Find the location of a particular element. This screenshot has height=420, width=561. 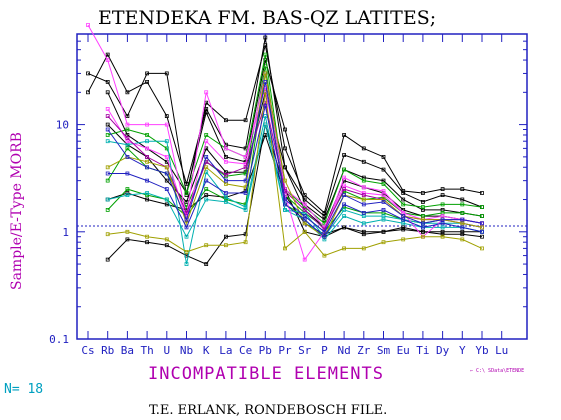

x-tick-label: Ti is located at coordinates (422, 350).